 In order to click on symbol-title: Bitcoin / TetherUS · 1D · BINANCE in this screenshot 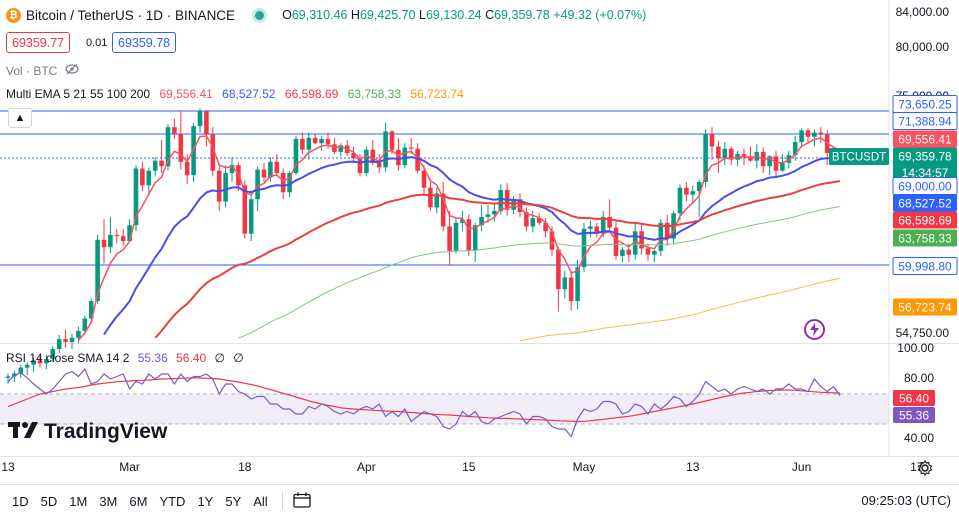, I will do `click(131, 15)`.